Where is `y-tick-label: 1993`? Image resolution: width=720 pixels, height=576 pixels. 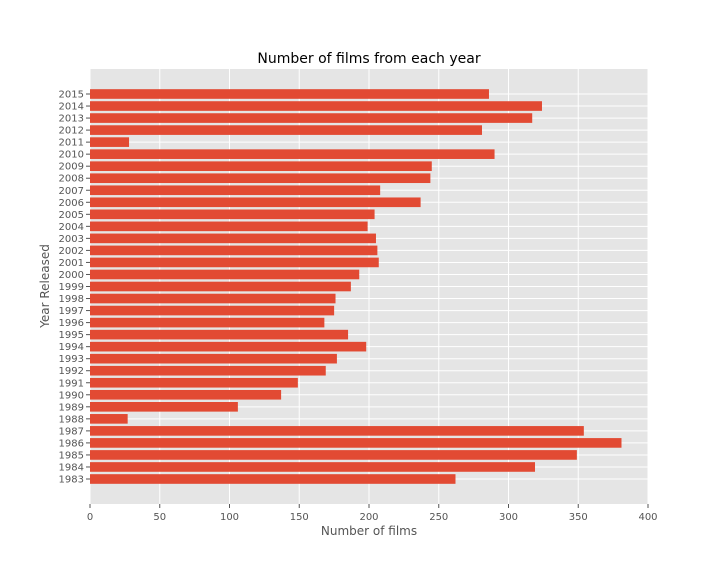
y-tick-label: 1993 is located at coordinates (71, 359).